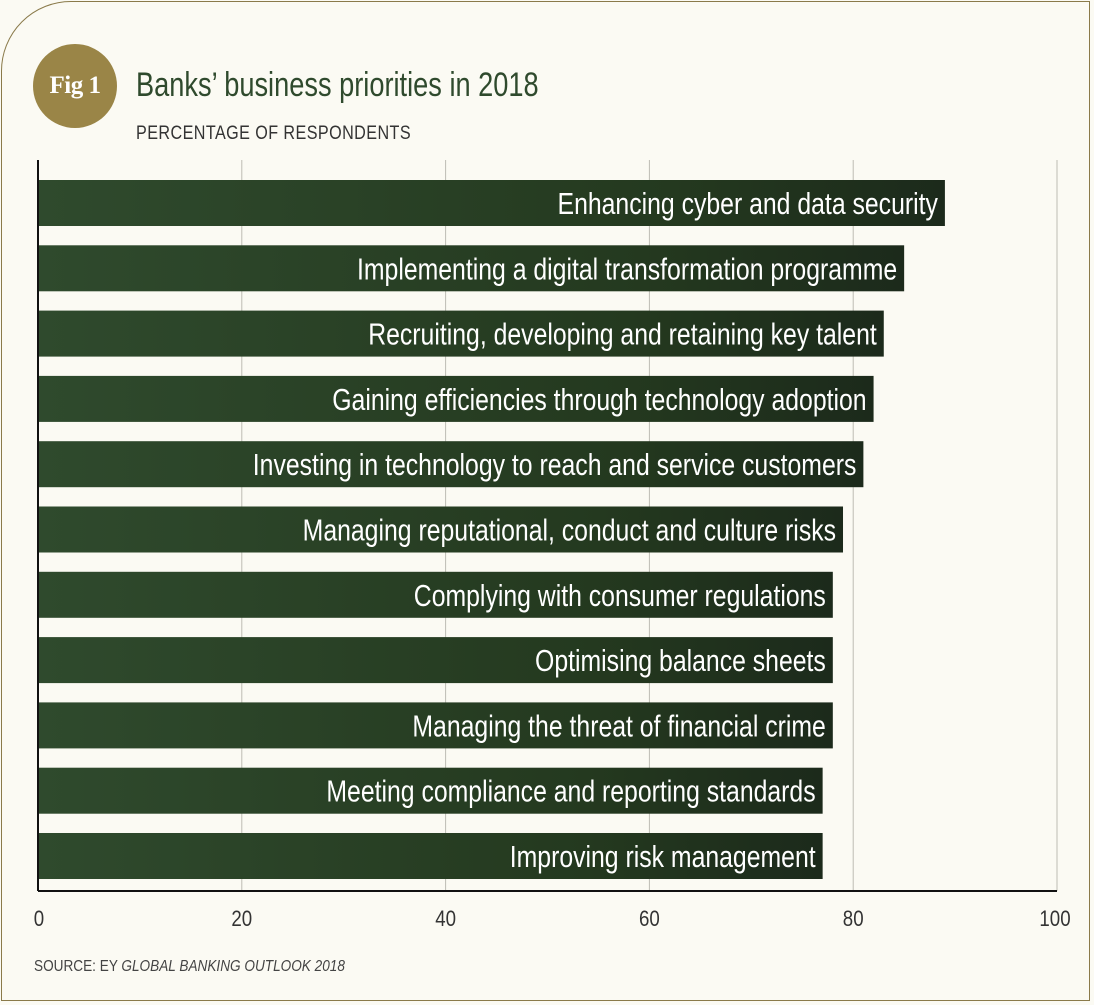 The image size is (1094, 1005). I want to click on x-tick-label: 60, so click(649, 920).